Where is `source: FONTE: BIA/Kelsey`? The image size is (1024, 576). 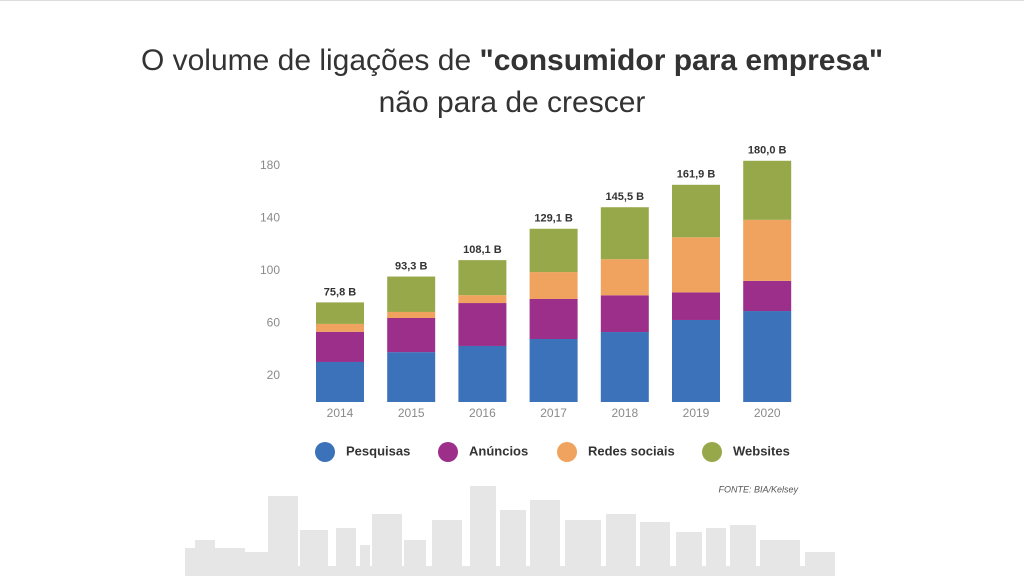
source: FONTE: BIA/Kelsey is located at coordinates (758, 489).